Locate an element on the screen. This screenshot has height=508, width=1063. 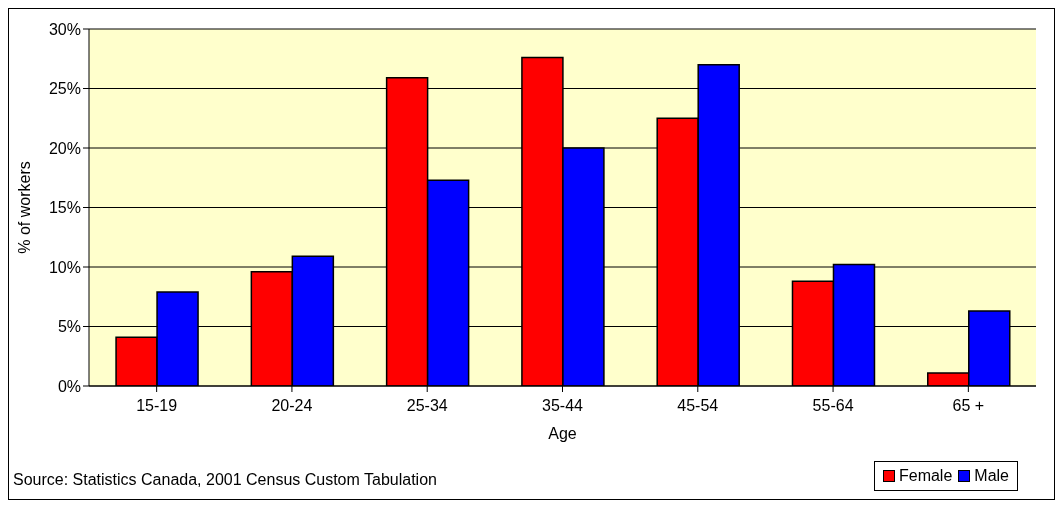
y-tick-label: 10% is located at coordinates (64, 267).